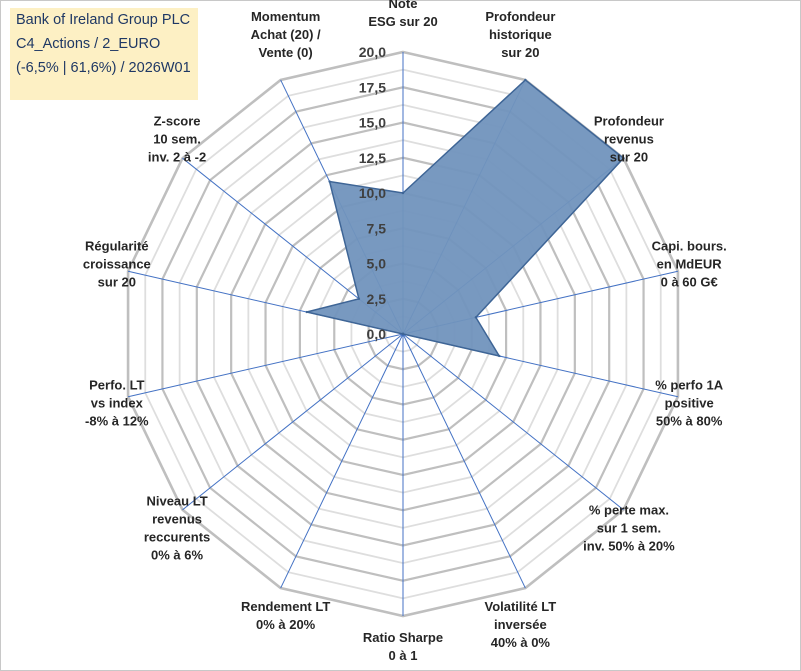  What do you see at coordinates (372, 87) in the screenshot?
I see `radial-tick-label: 17,5` at bounding box center [372, 87].